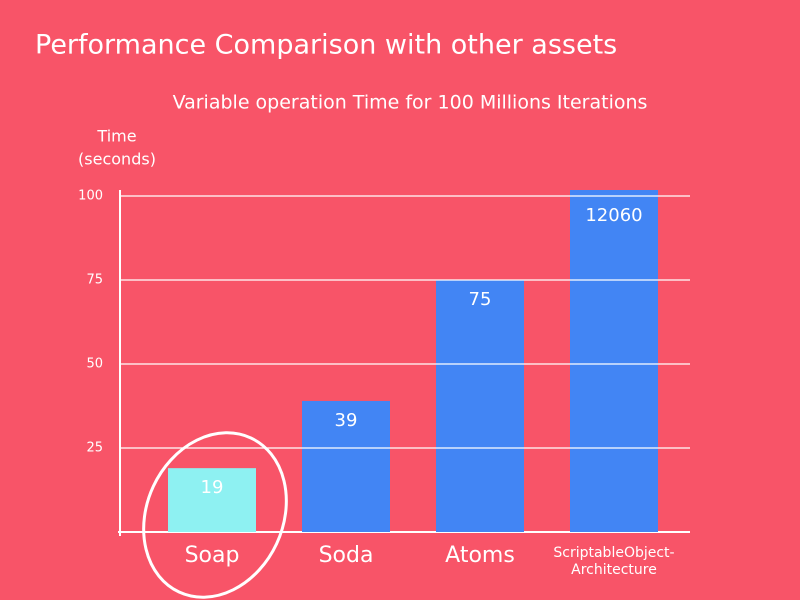 Image resolution: width=800 pixels, height=600 pixels. I want to click on x-tick-label: Atoms, so click(480, 555).